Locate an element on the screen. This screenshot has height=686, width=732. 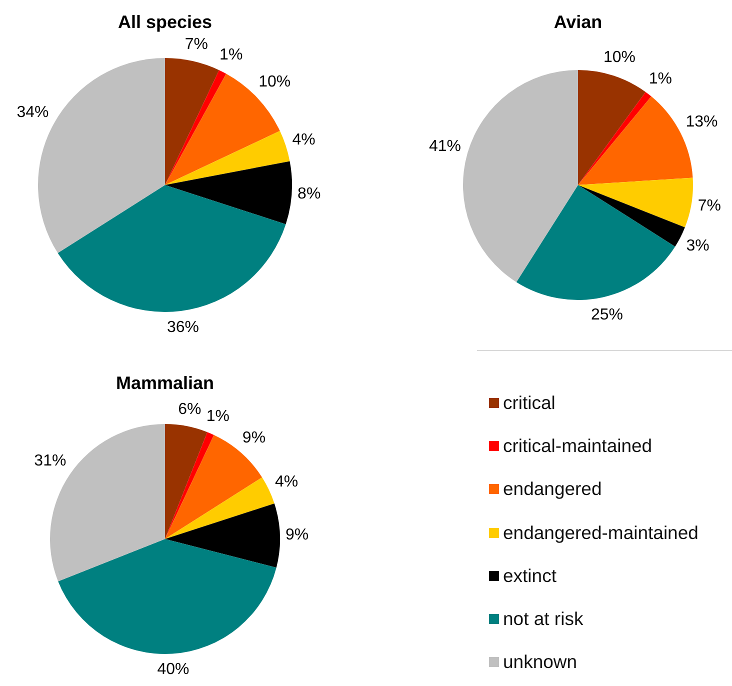
data-label: 34% is located at coordinates (32, 112).